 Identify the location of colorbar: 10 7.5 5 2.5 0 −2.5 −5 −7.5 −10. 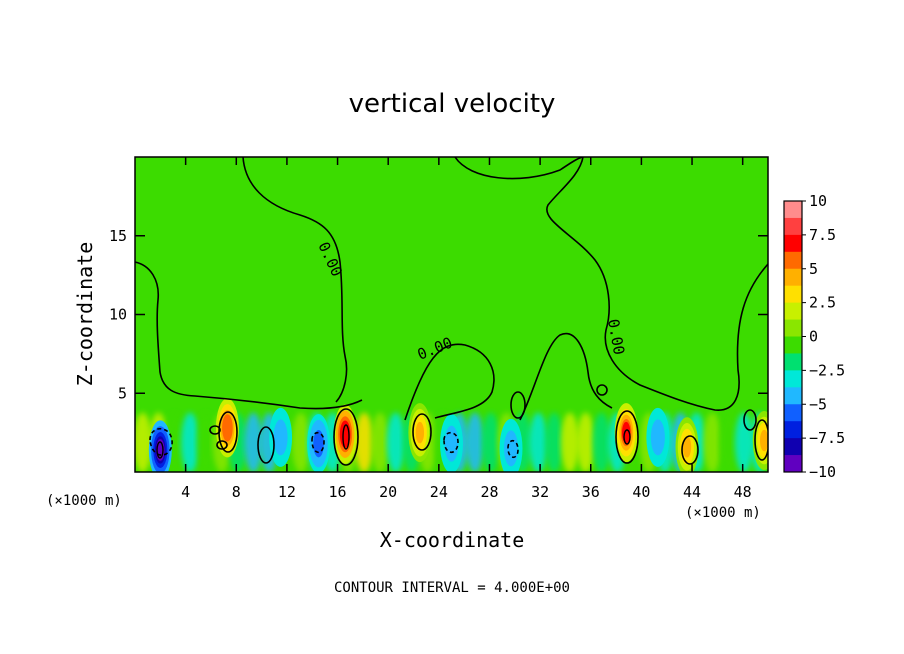
(814, 336).